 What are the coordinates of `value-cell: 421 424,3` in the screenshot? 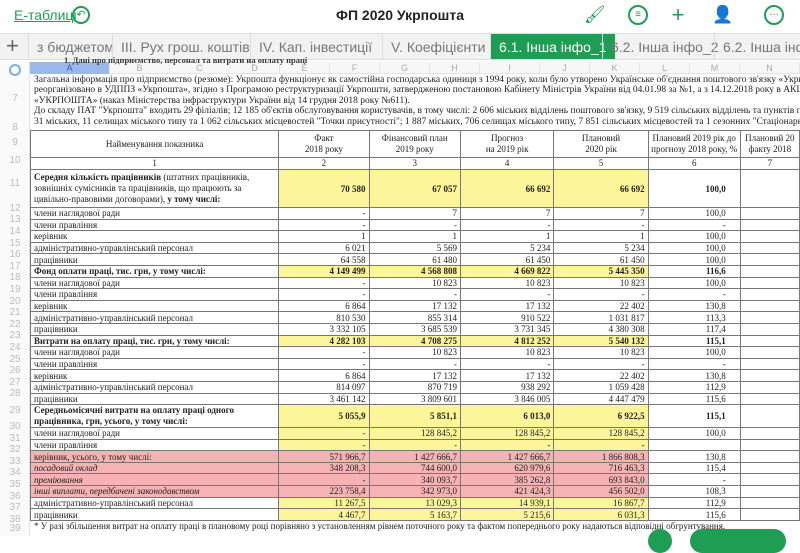 It's located at (507, 491).